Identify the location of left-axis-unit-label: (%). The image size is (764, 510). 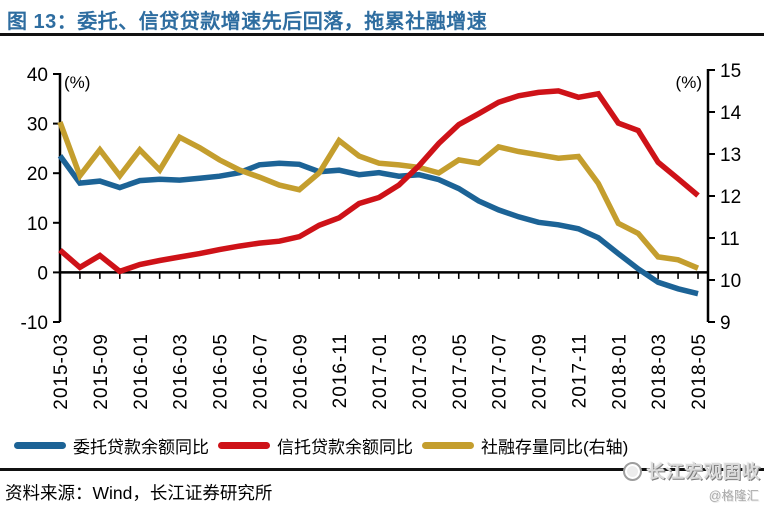
(77, 82).